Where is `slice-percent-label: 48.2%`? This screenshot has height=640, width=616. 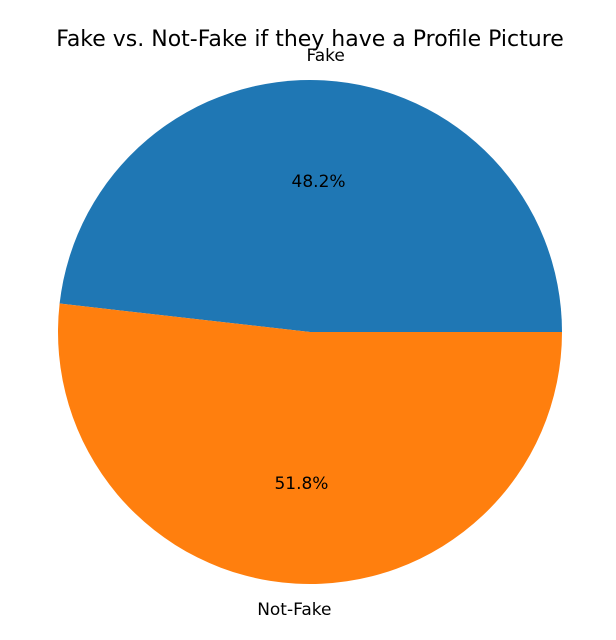
slice-percent-label: 48.2% is located at coordinates (319, 182).